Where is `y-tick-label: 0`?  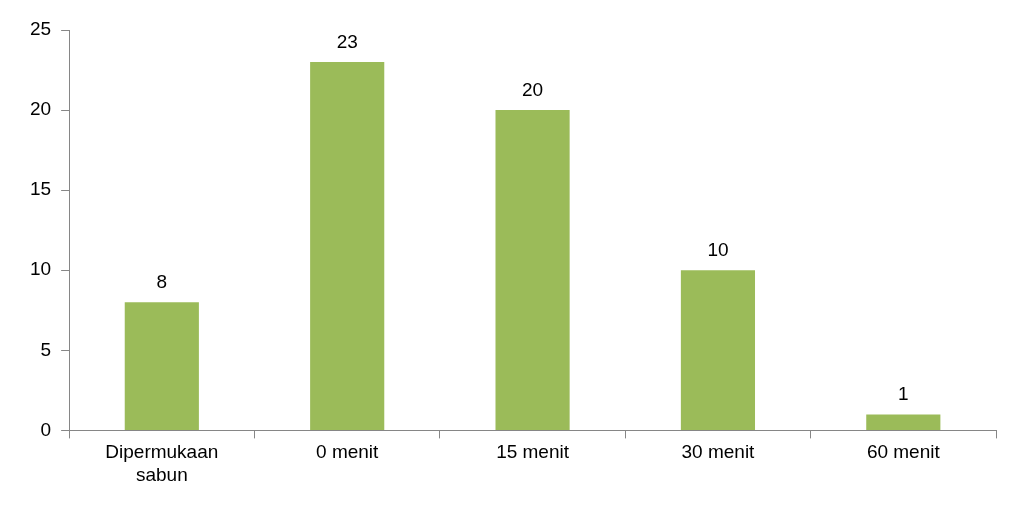
y-tick-label: 0 is located at coordinates (46, 429).